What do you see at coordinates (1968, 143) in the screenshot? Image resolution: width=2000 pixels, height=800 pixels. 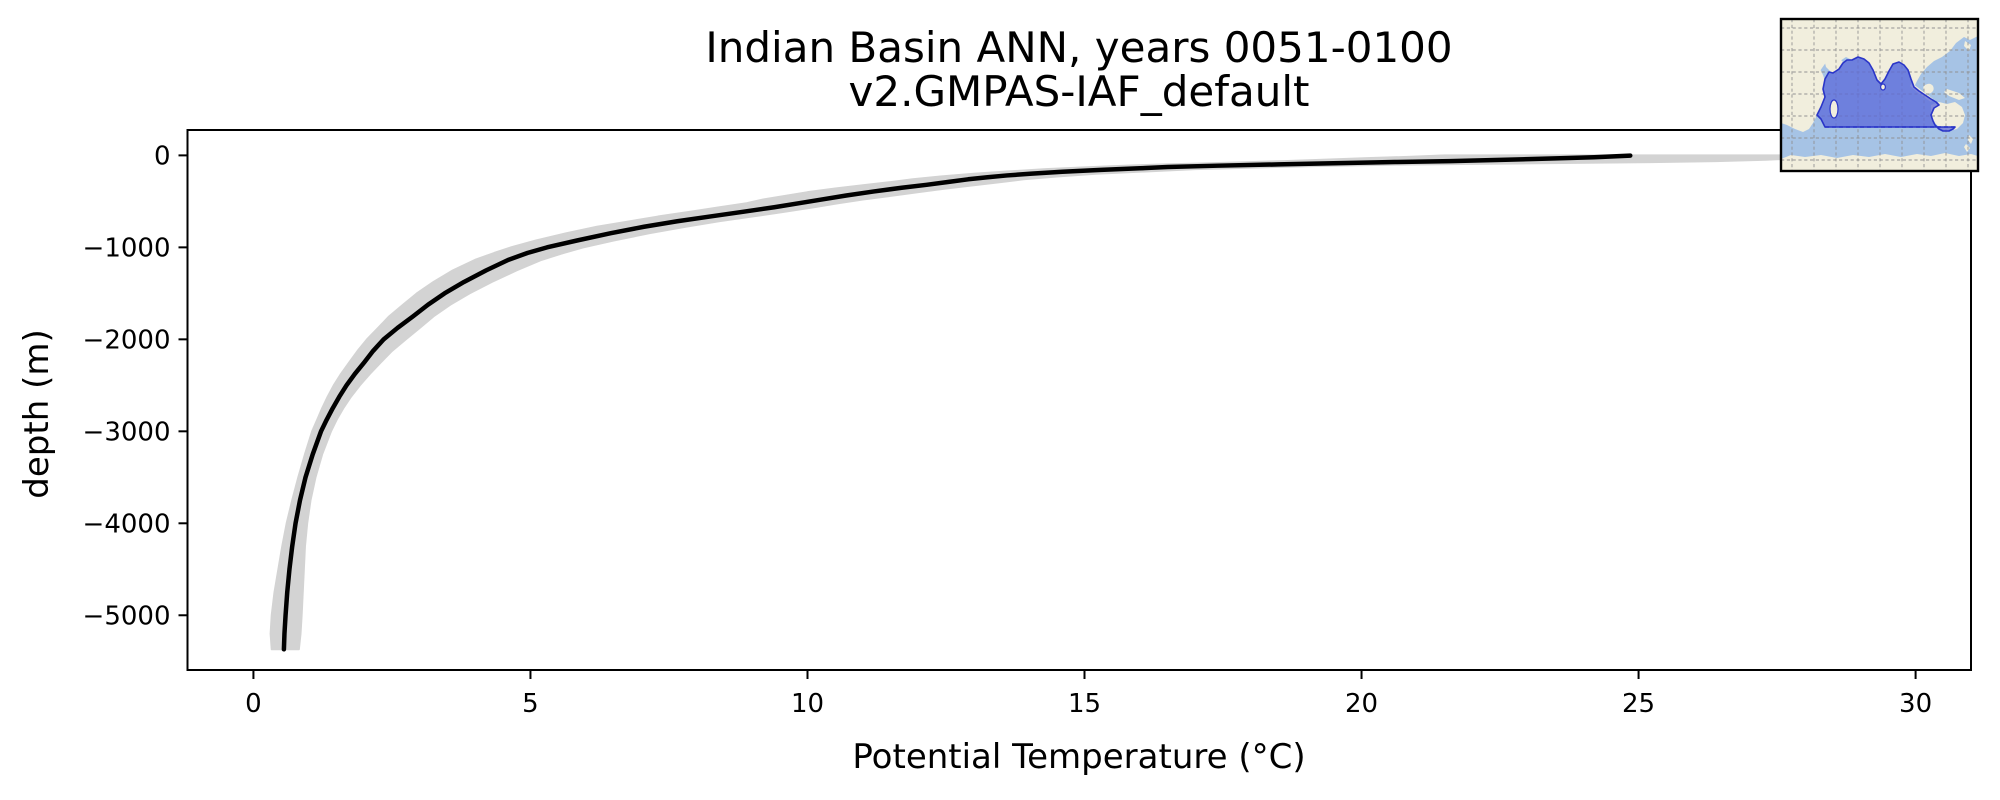 I see `map-land-newzealand` at bounding box center [1968, 143].